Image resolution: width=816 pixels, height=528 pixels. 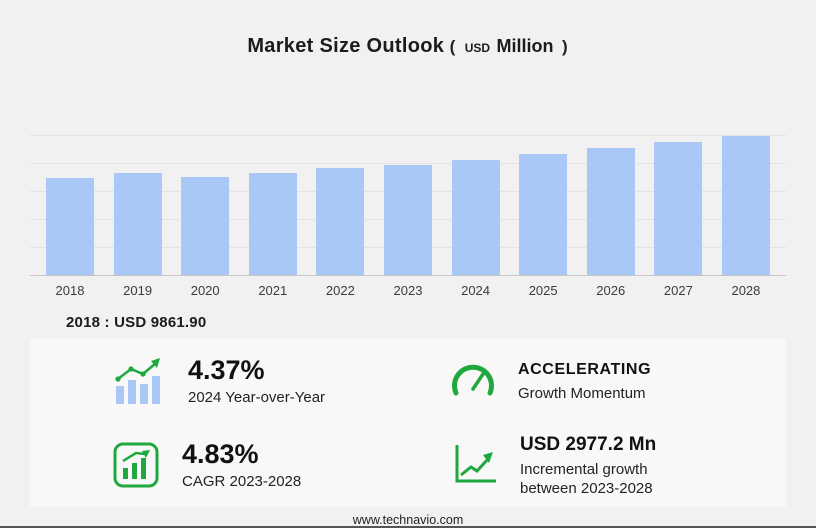 I want to click on bar-2021, so click(x=272, y=223).